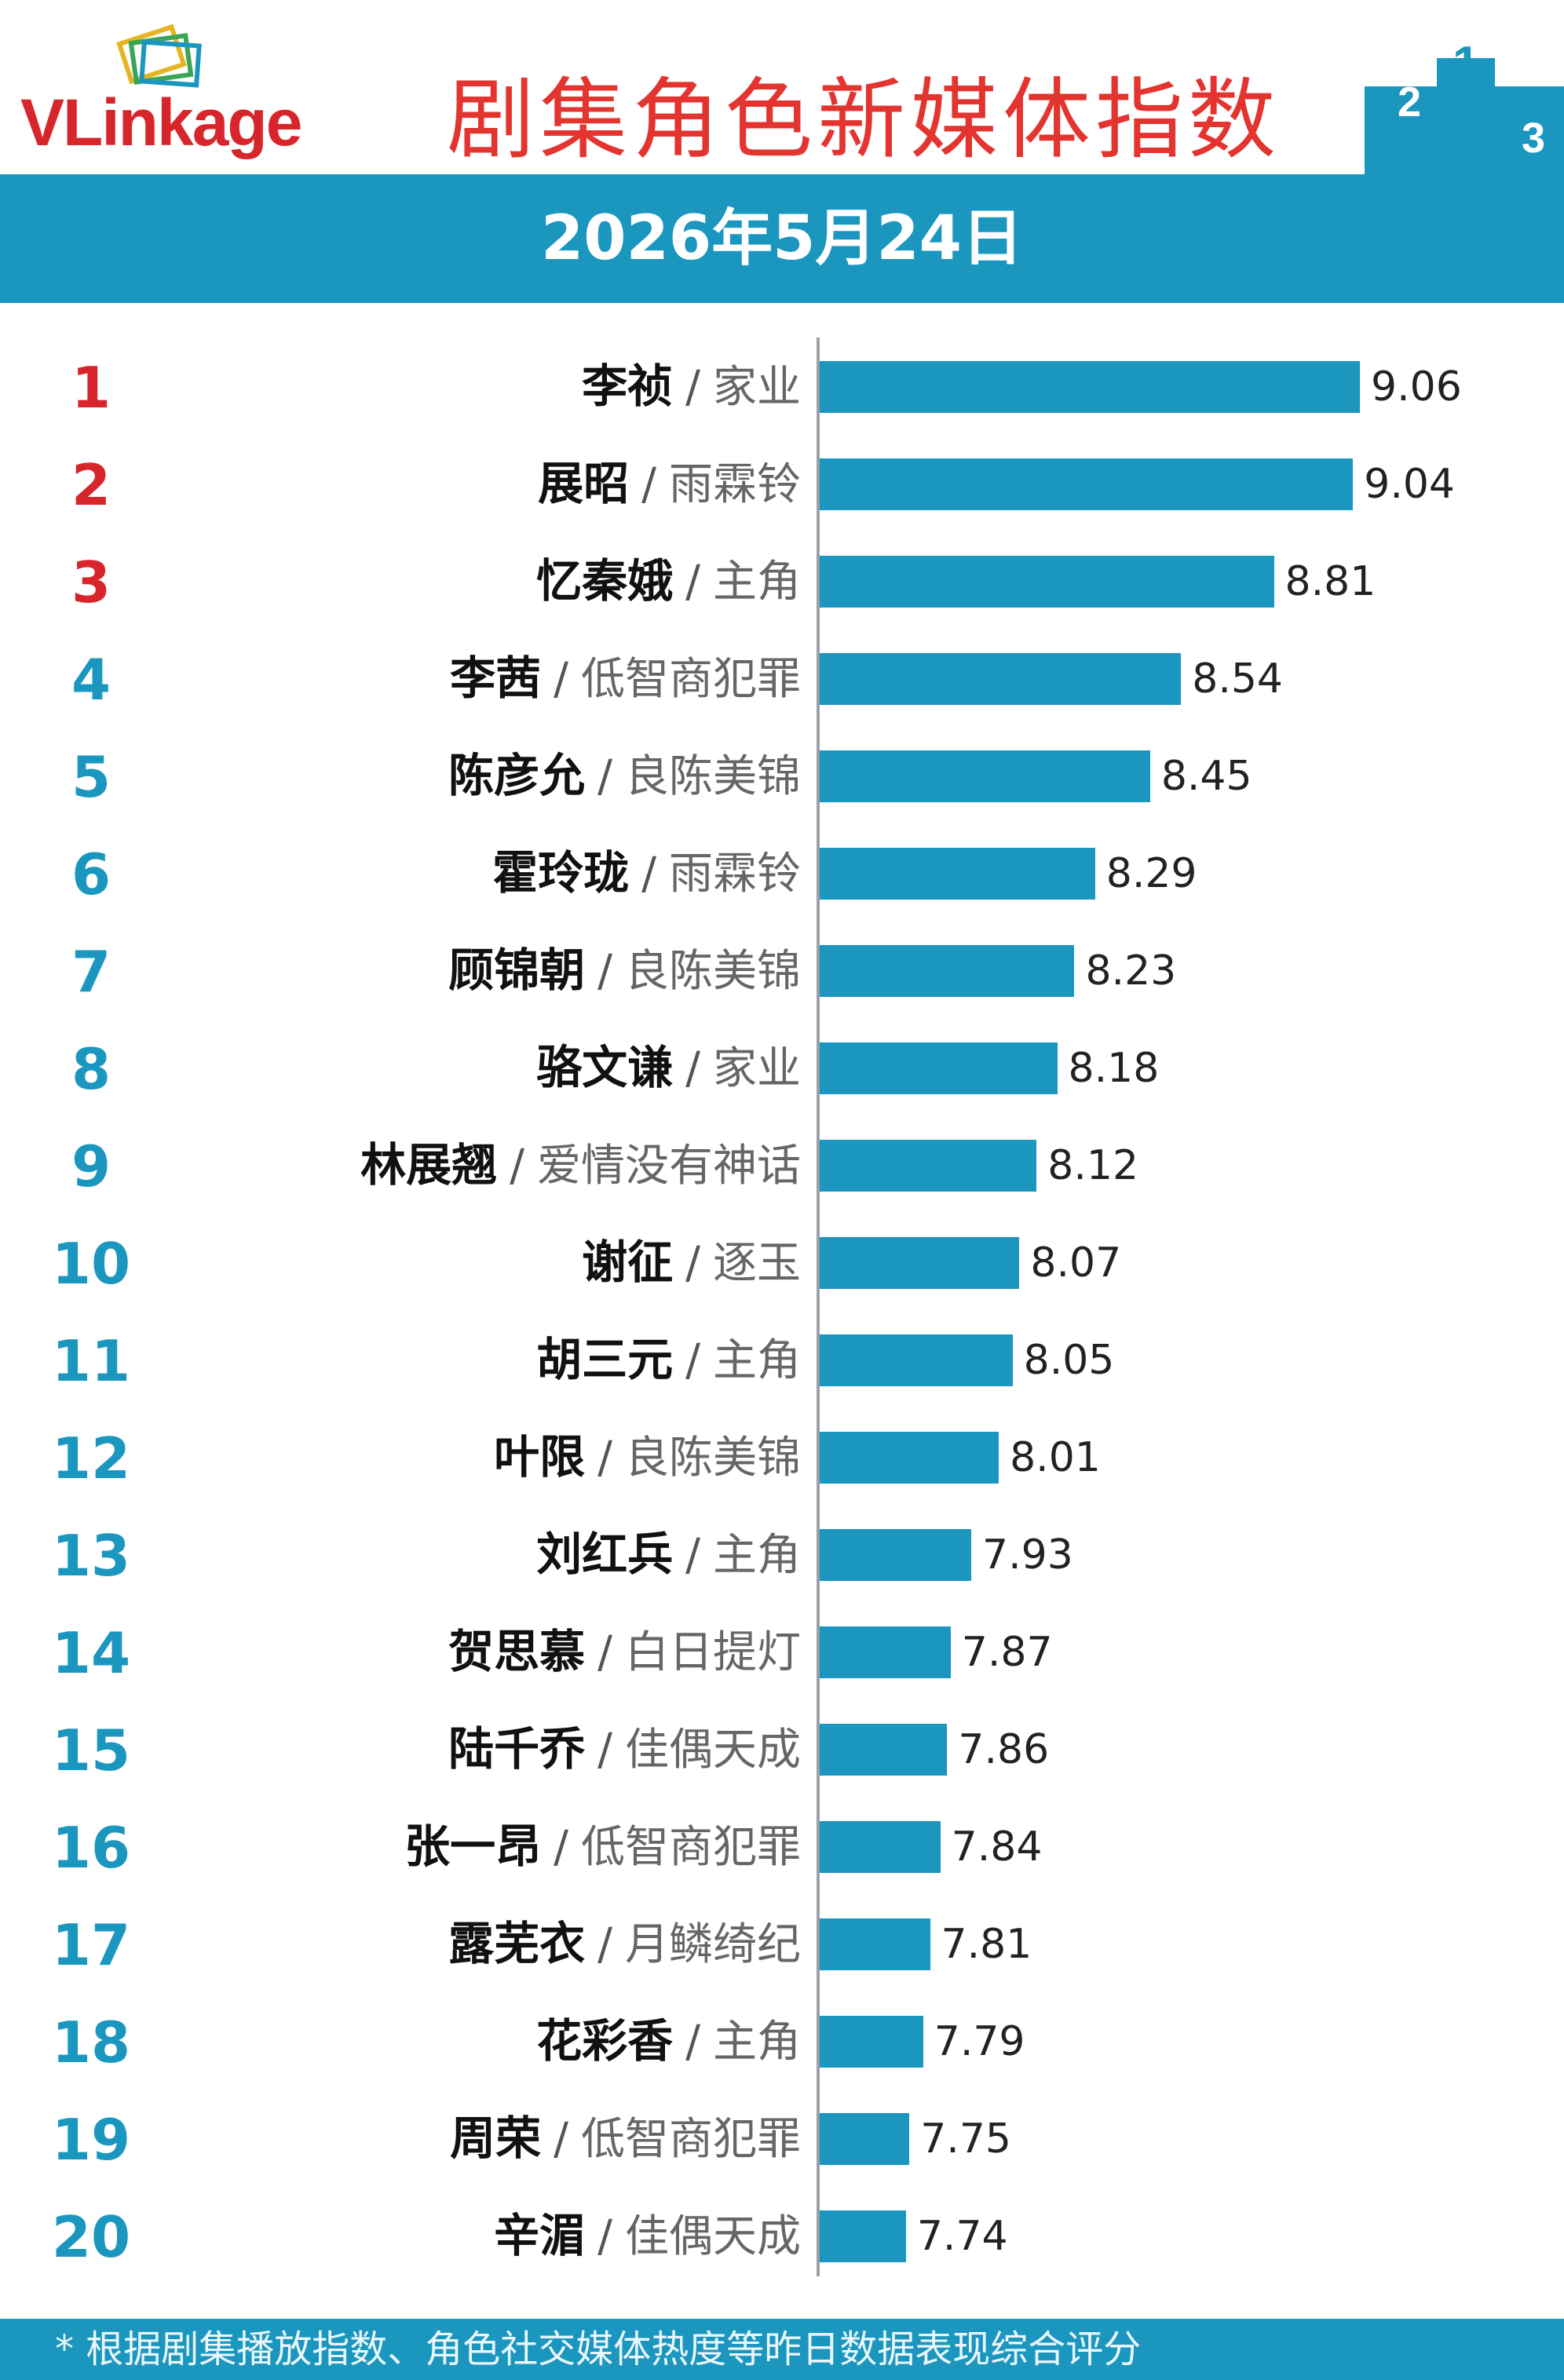 This screenshot has width=1564, height=2380. What do you see at coordinates (624, 781) in the screenshot?
I see `row-label: 陈彦允 / 良陈美锦` at bounding box center [624, 781].